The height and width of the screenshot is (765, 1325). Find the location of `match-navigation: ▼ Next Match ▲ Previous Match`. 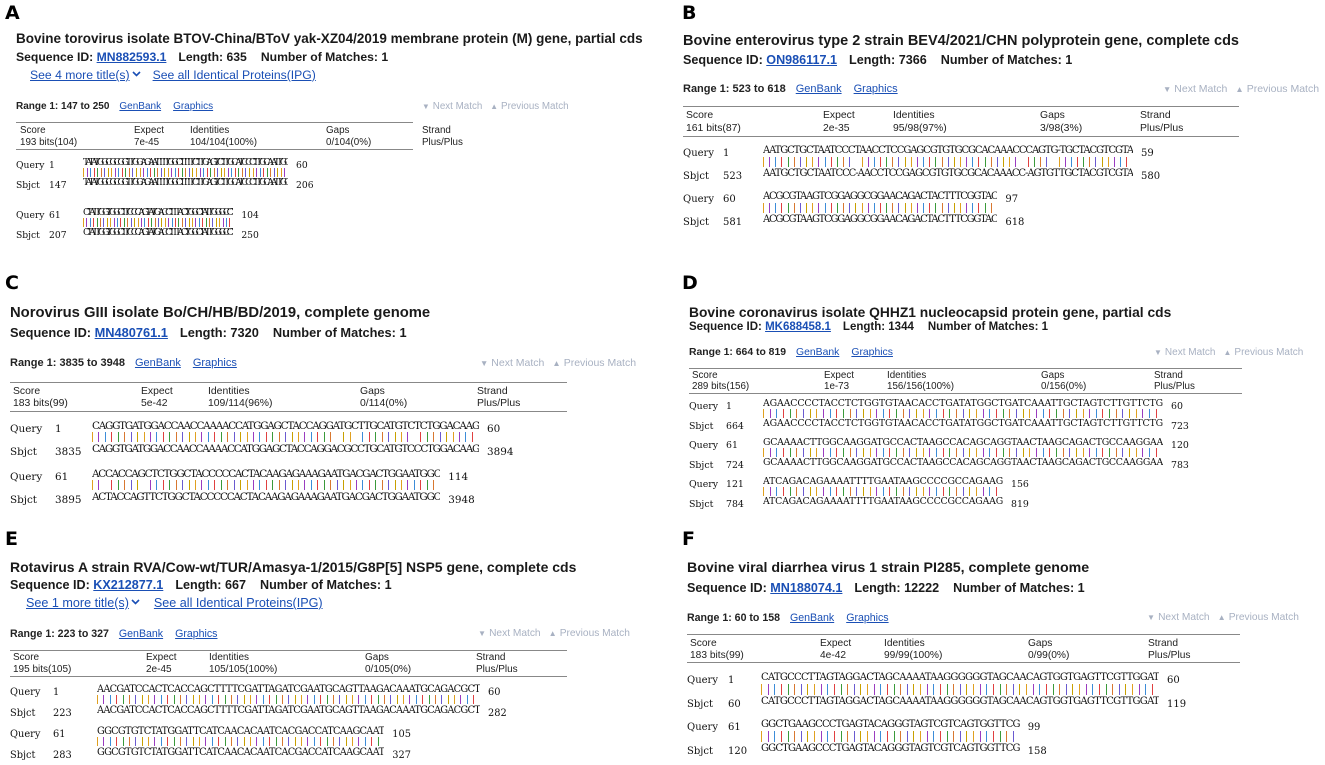

match-navigation: ▼ Next Match ▲ Previous Match is located at coordinates (495, 106).